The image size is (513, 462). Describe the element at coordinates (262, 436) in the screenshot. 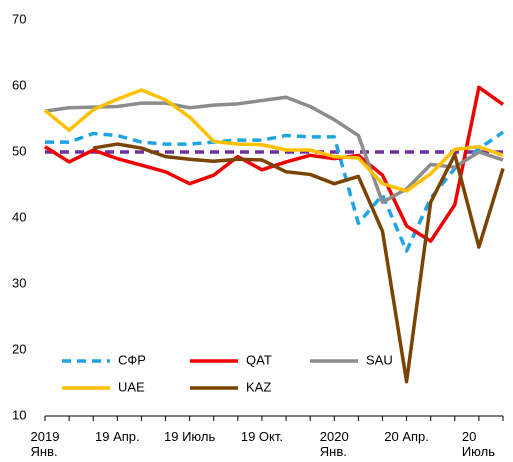

I see `x-tick-label: 19 Окт.` at that location.